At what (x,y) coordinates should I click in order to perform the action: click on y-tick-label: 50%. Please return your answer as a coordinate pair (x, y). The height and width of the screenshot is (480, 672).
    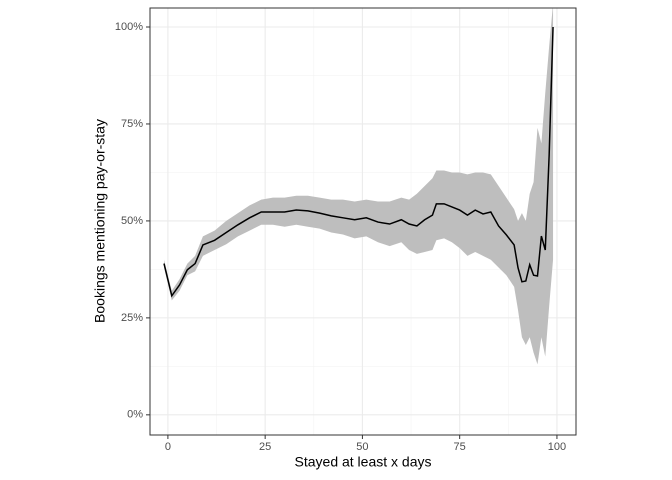
    Looking at the image, I should click on (132, 221).